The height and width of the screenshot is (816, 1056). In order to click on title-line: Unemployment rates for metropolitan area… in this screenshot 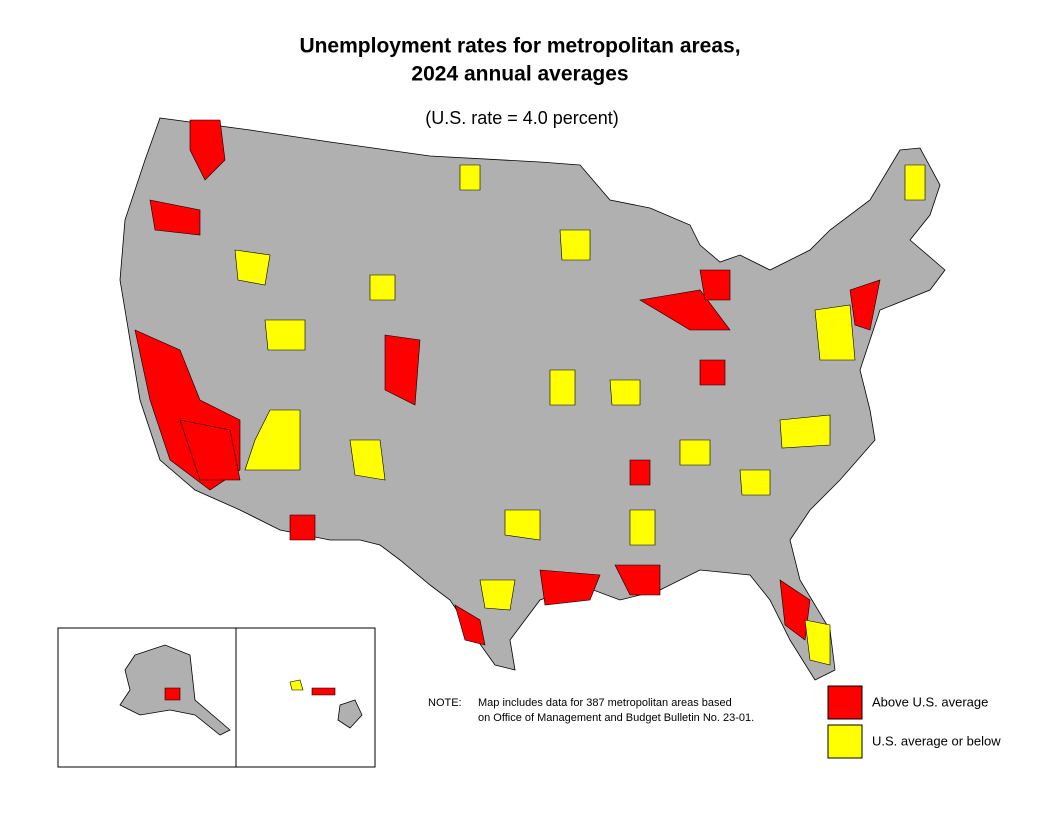, I will do `click(519, 46)`.